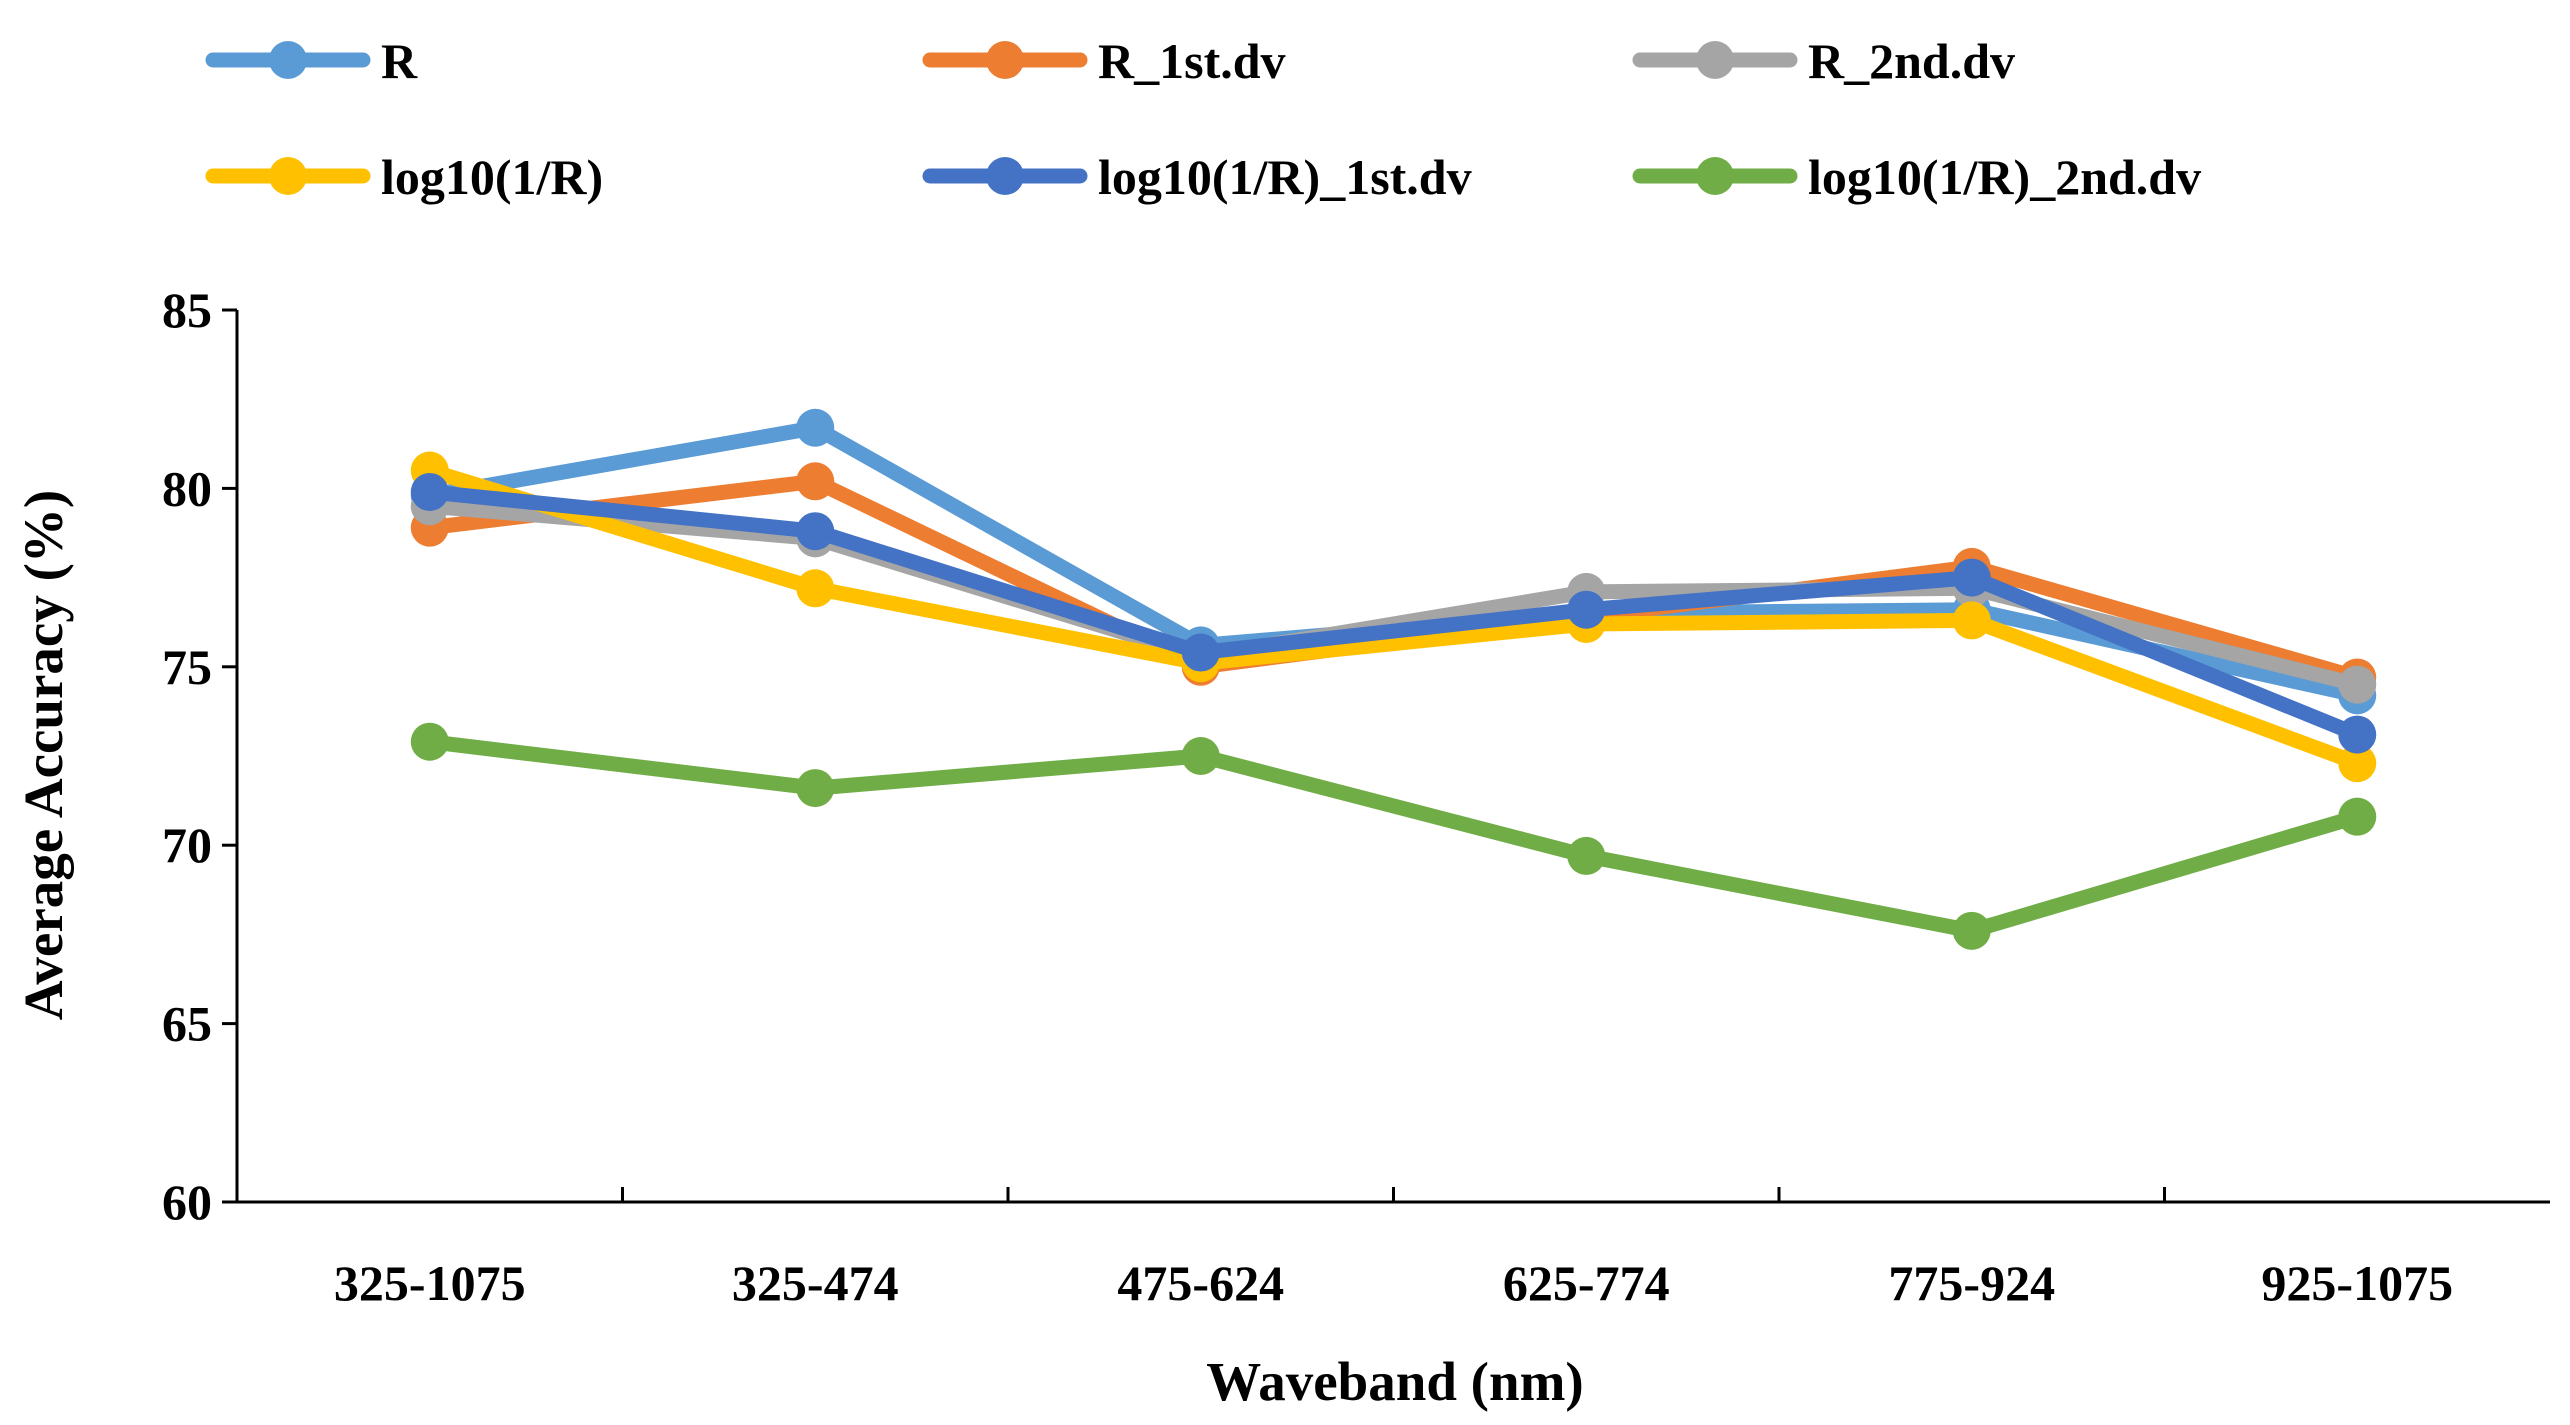 The width and height of the screenshot is (2570, 1425). I want to click on y-tick-label: 65, so click(187, 1024).